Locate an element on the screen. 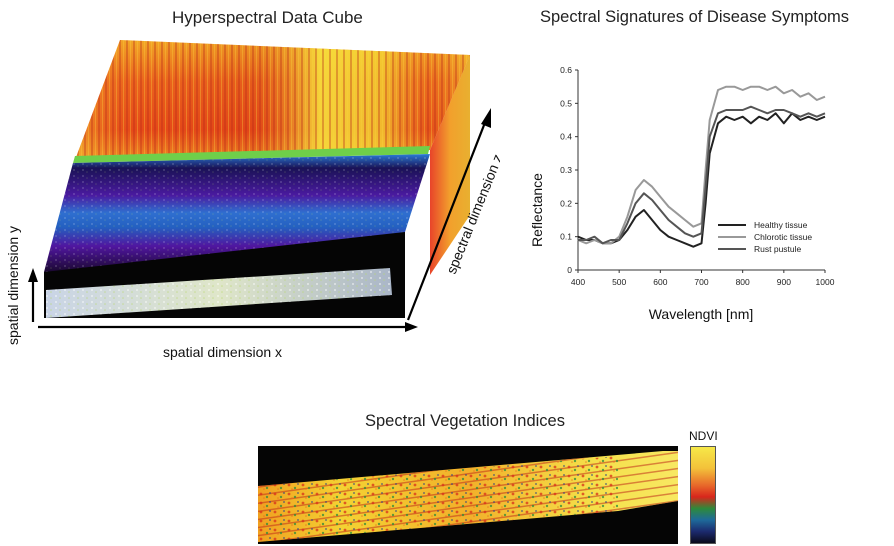 This screenshot has width=894, height=546. y-tick-label: 0.5 is located at coordinates (566, 103).